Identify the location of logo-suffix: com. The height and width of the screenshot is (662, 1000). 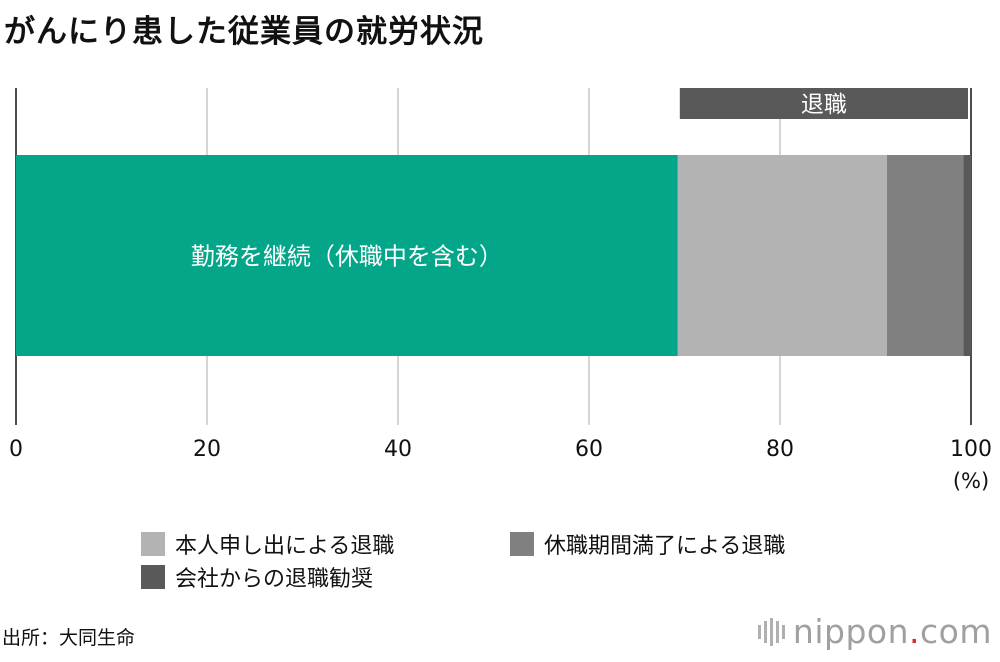
(956, 631).